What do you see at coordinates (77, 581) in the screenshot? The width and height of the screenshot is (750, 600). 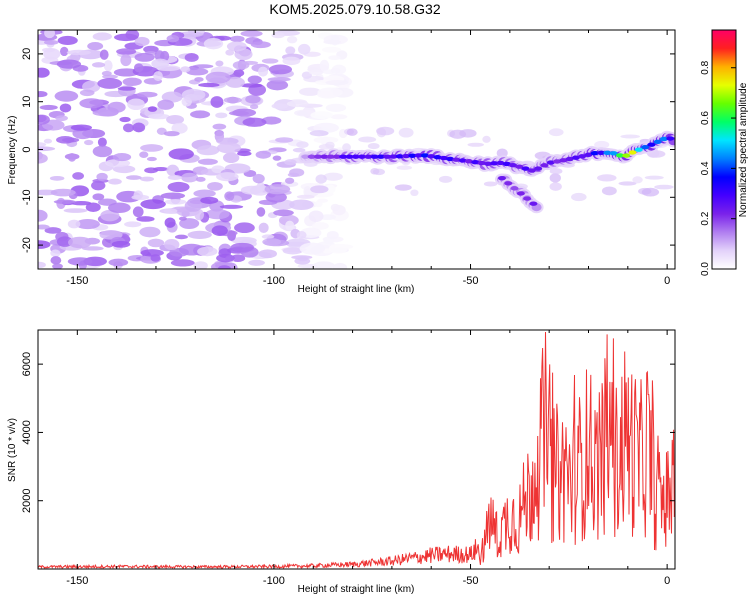 I see `x-tick-label: -150` at bounding box center [77, 581].